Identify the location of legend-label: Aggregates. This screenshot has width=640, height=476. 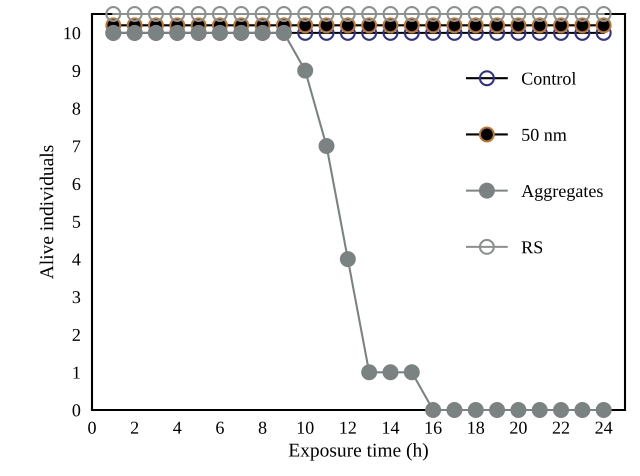
(562, 193).